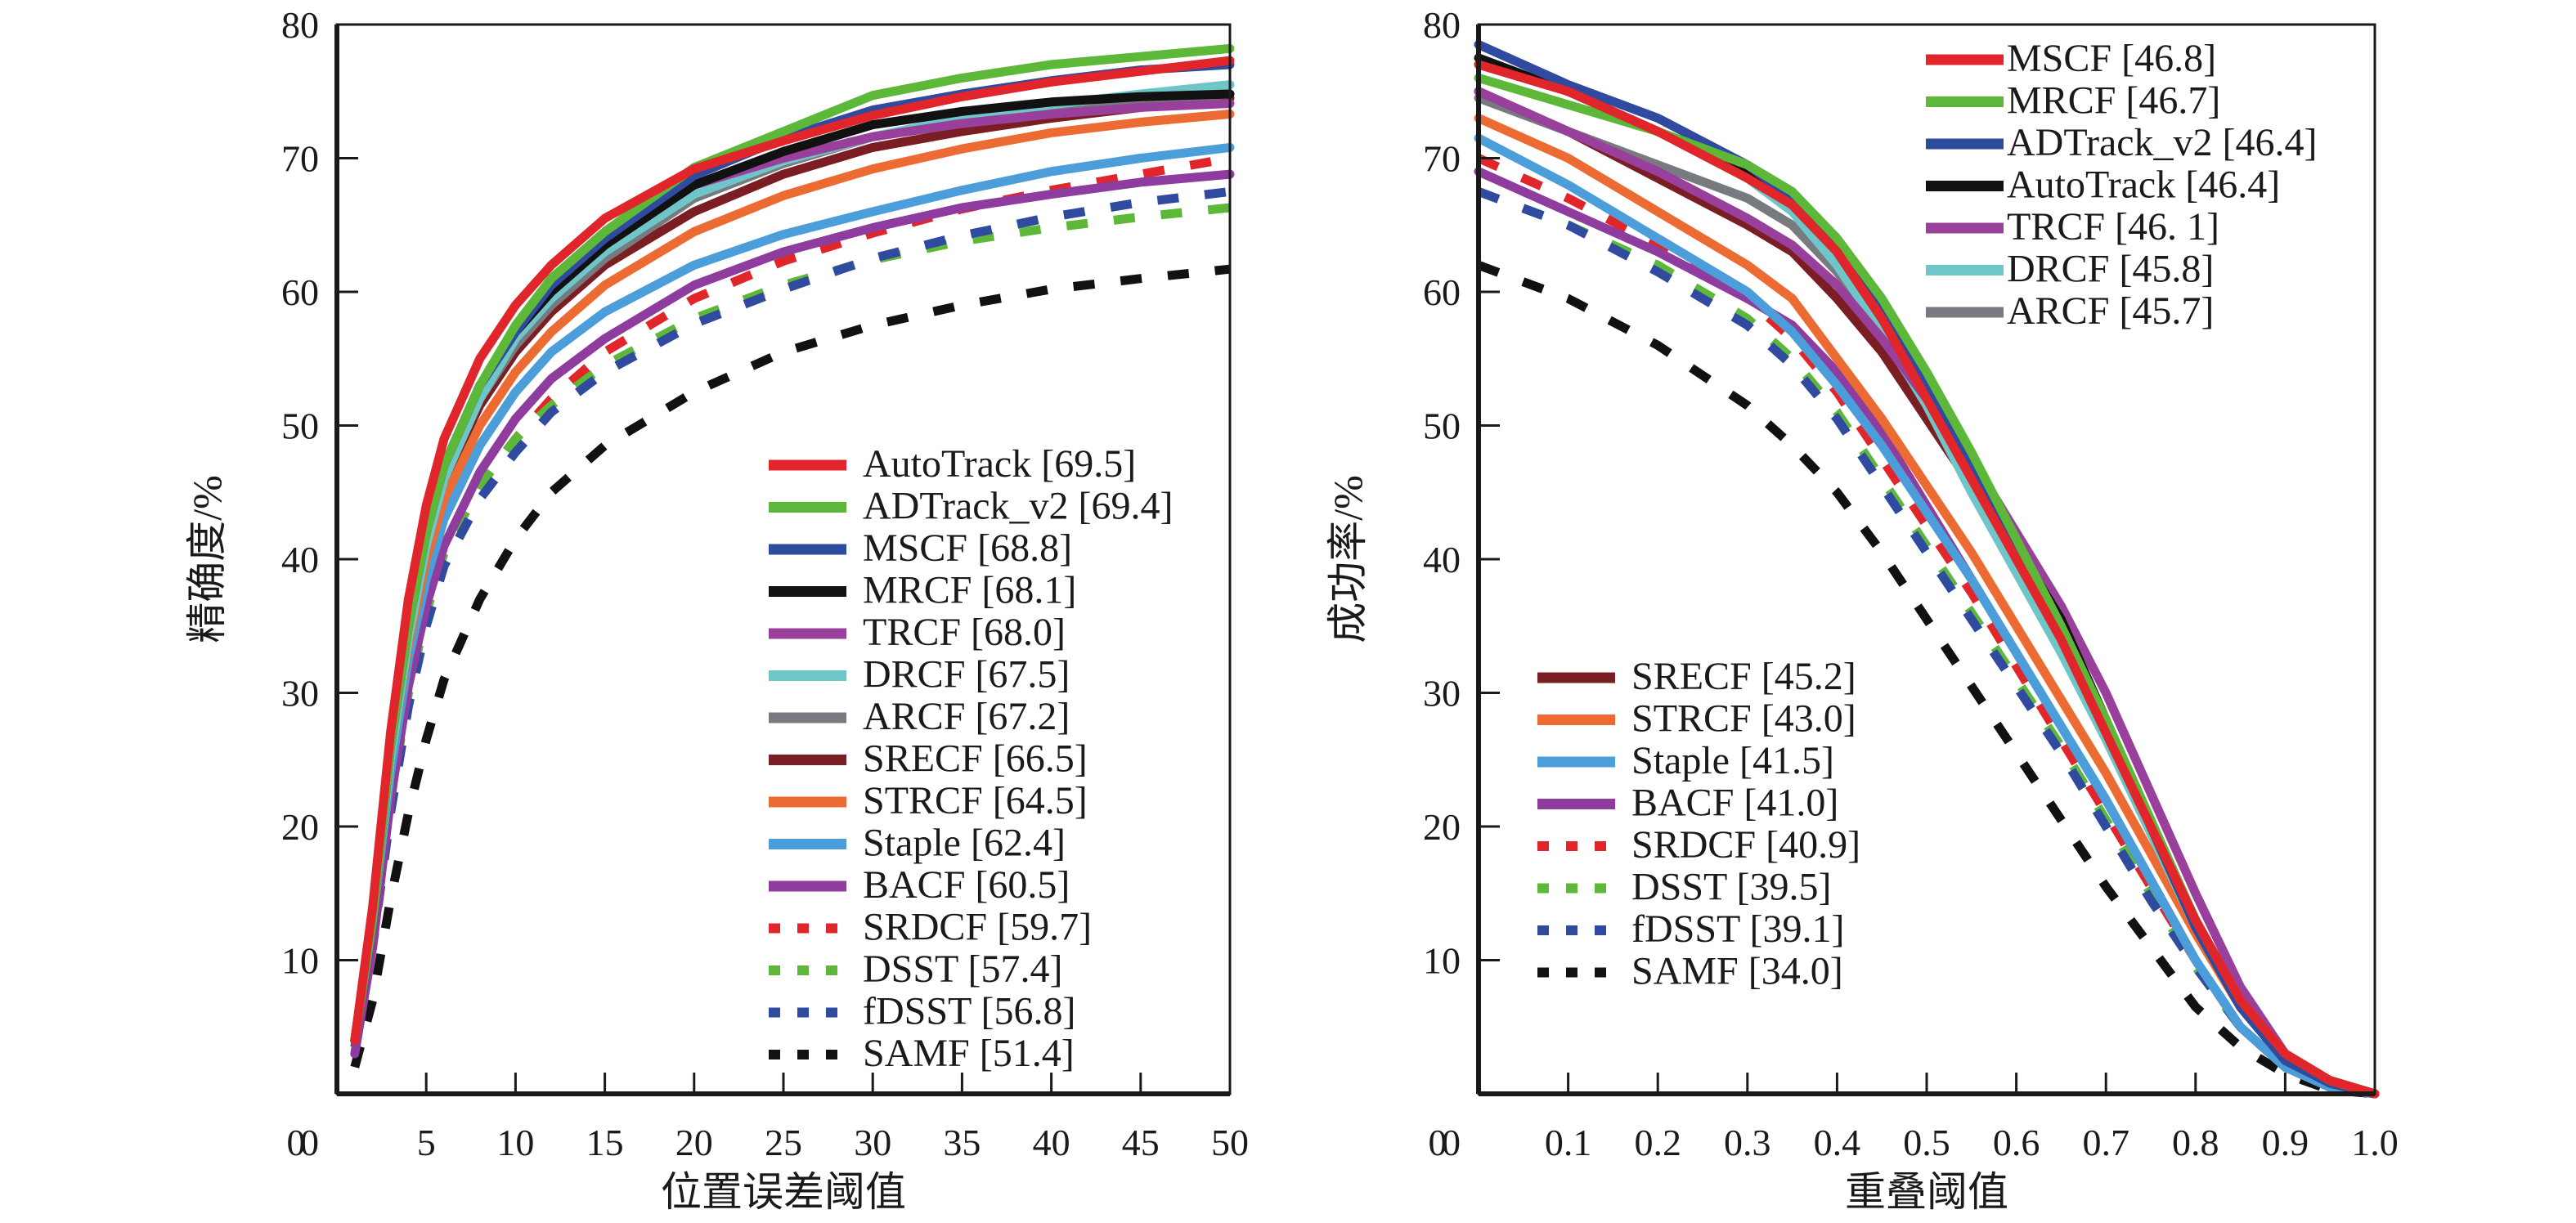 The width and height of the screenshot is (2576, 1223). What do you see at coordinates (1743, 676) in the screenshot?
I see `legend-label-srecf: SRECF [45.2]` at bounding box center [1743, 676].